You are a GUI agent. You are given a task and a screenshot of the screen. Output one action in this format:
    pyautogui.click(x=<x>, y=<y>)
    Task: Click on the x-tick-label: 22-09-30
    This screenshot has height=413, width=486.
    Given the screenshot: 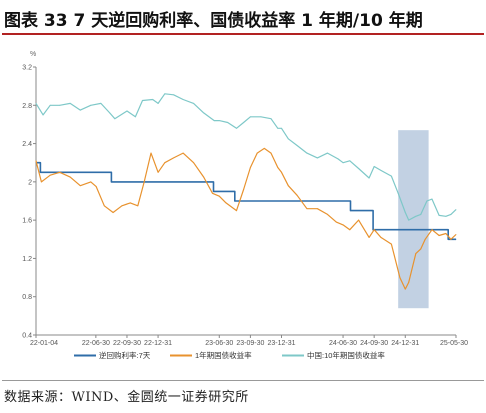 What is the action you would take?
    pyautogui.click(x=127, y=343)
    